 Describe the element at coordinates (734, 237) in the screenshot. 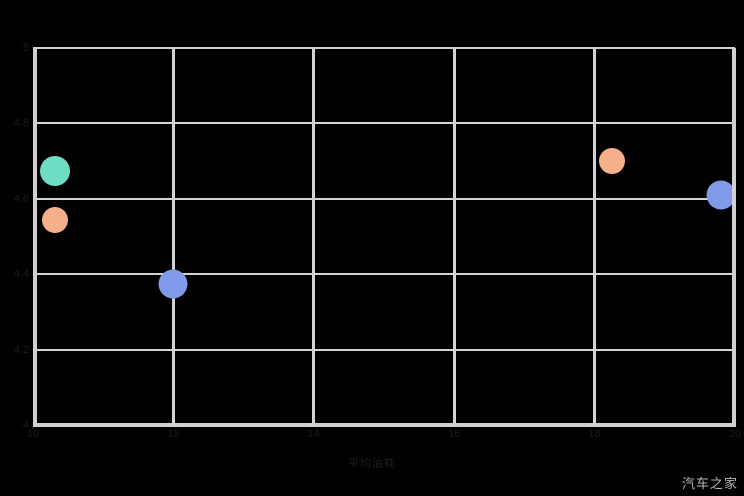

I see `right-axis-spine` at that location.